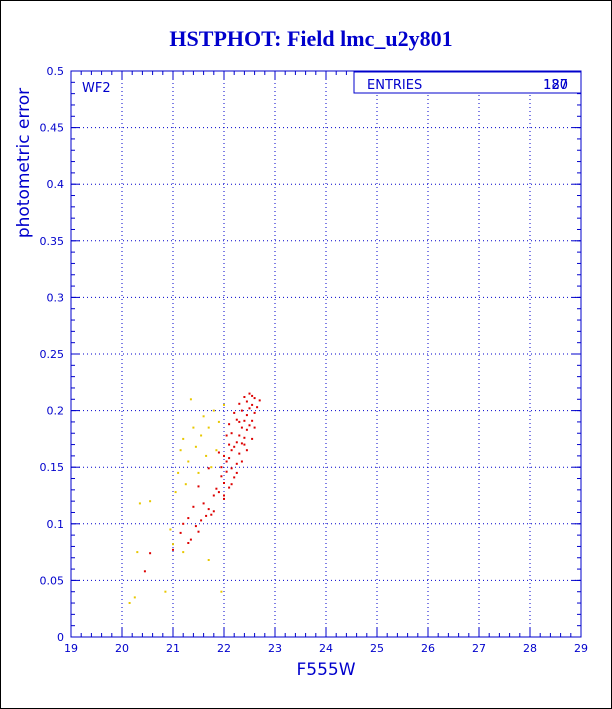  I want to click on y-tick-label: 0.15, so click(52, 467).